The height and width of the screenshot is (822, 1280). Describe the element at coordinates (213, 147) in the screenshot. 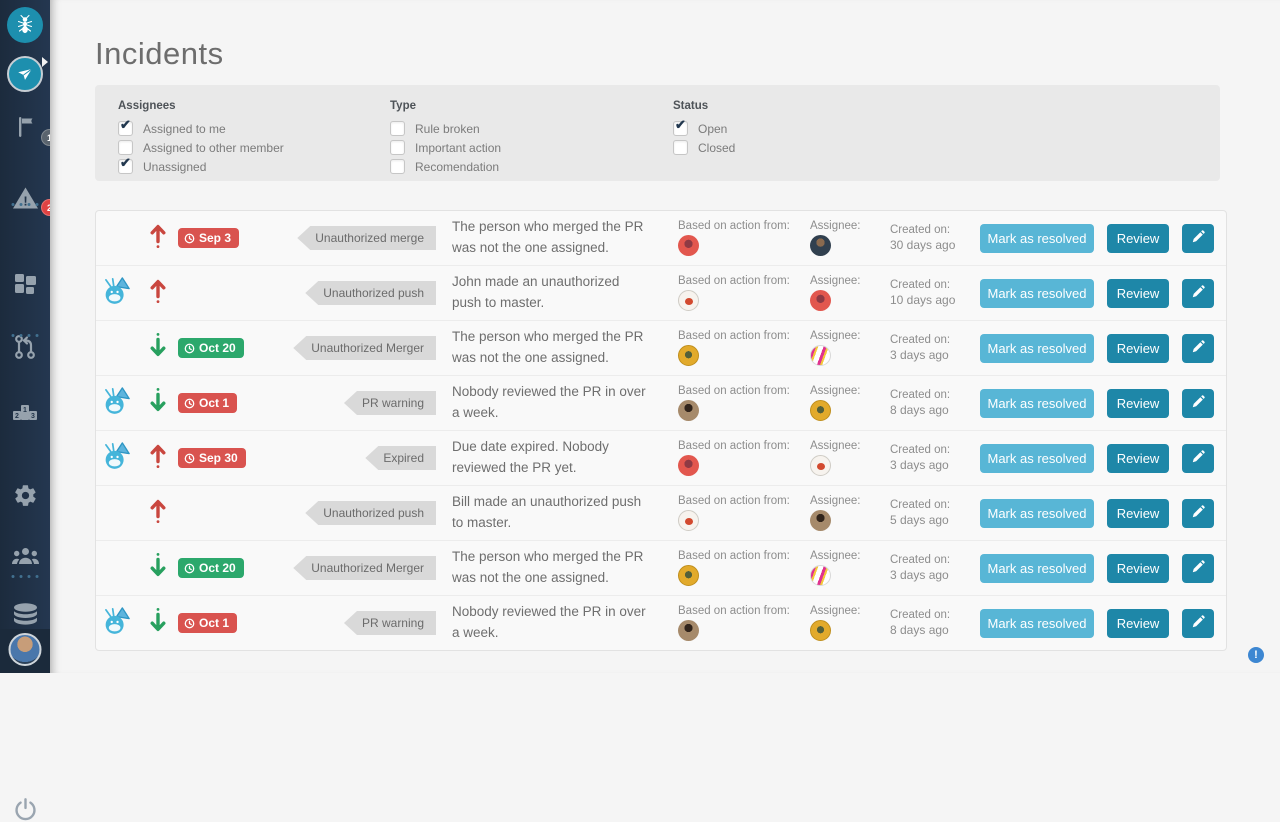

I see `filter-option-label: Assigned to other member` at that location.